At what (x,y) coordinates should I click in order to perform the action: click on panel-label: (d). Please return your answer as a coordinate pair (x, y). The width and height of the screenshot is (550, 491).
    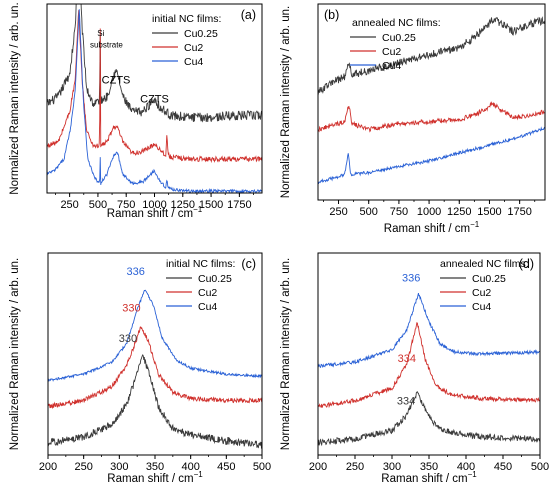
    Looking at the image, I should click on (526, 264).